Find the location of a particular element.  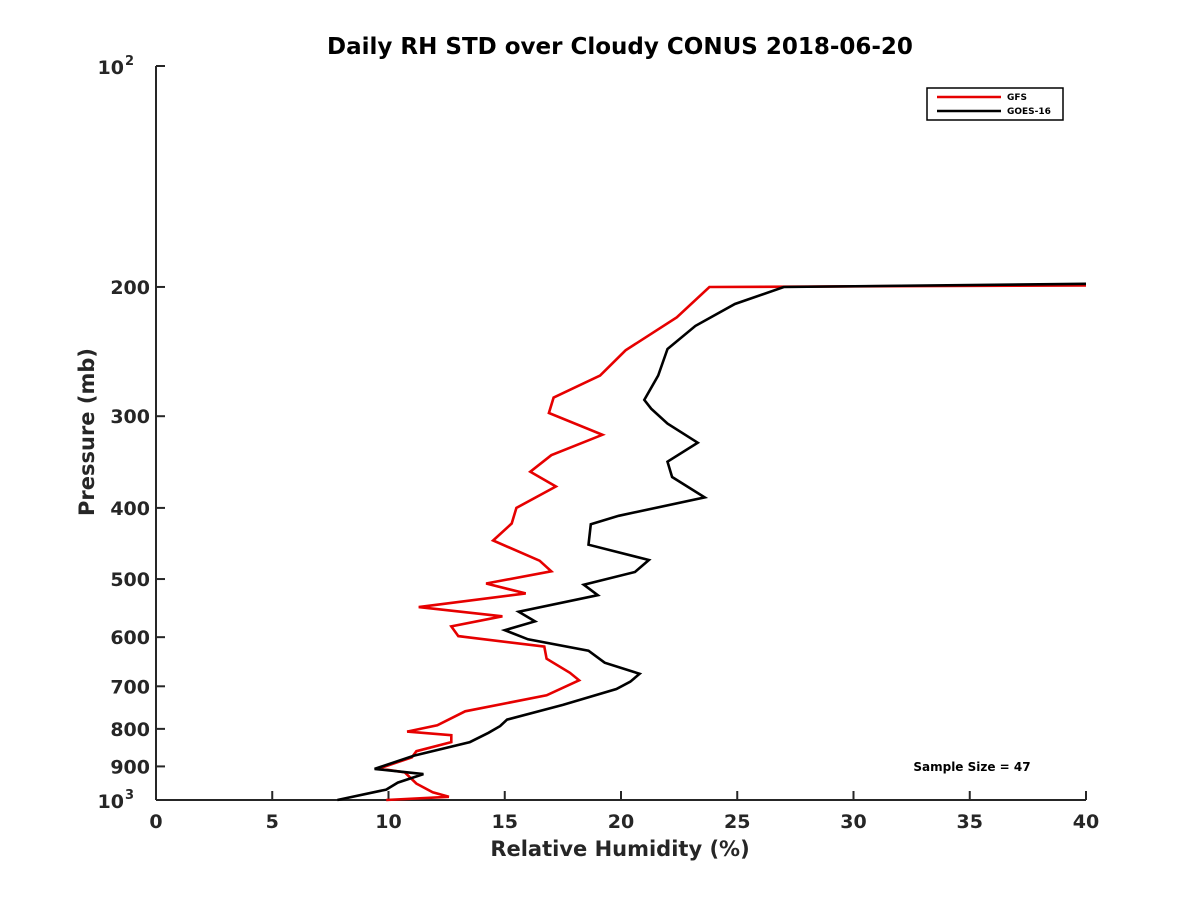

y-tick-label: 600 is located at coordinates (130, 638).